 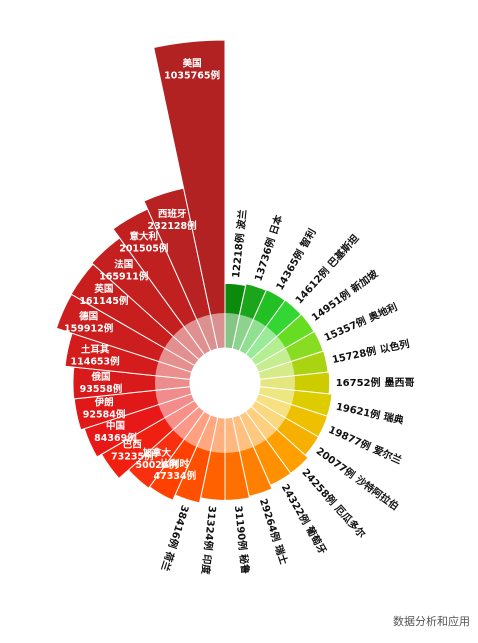 I want to click on value-label: 15357例, so click(x=345, y=329).